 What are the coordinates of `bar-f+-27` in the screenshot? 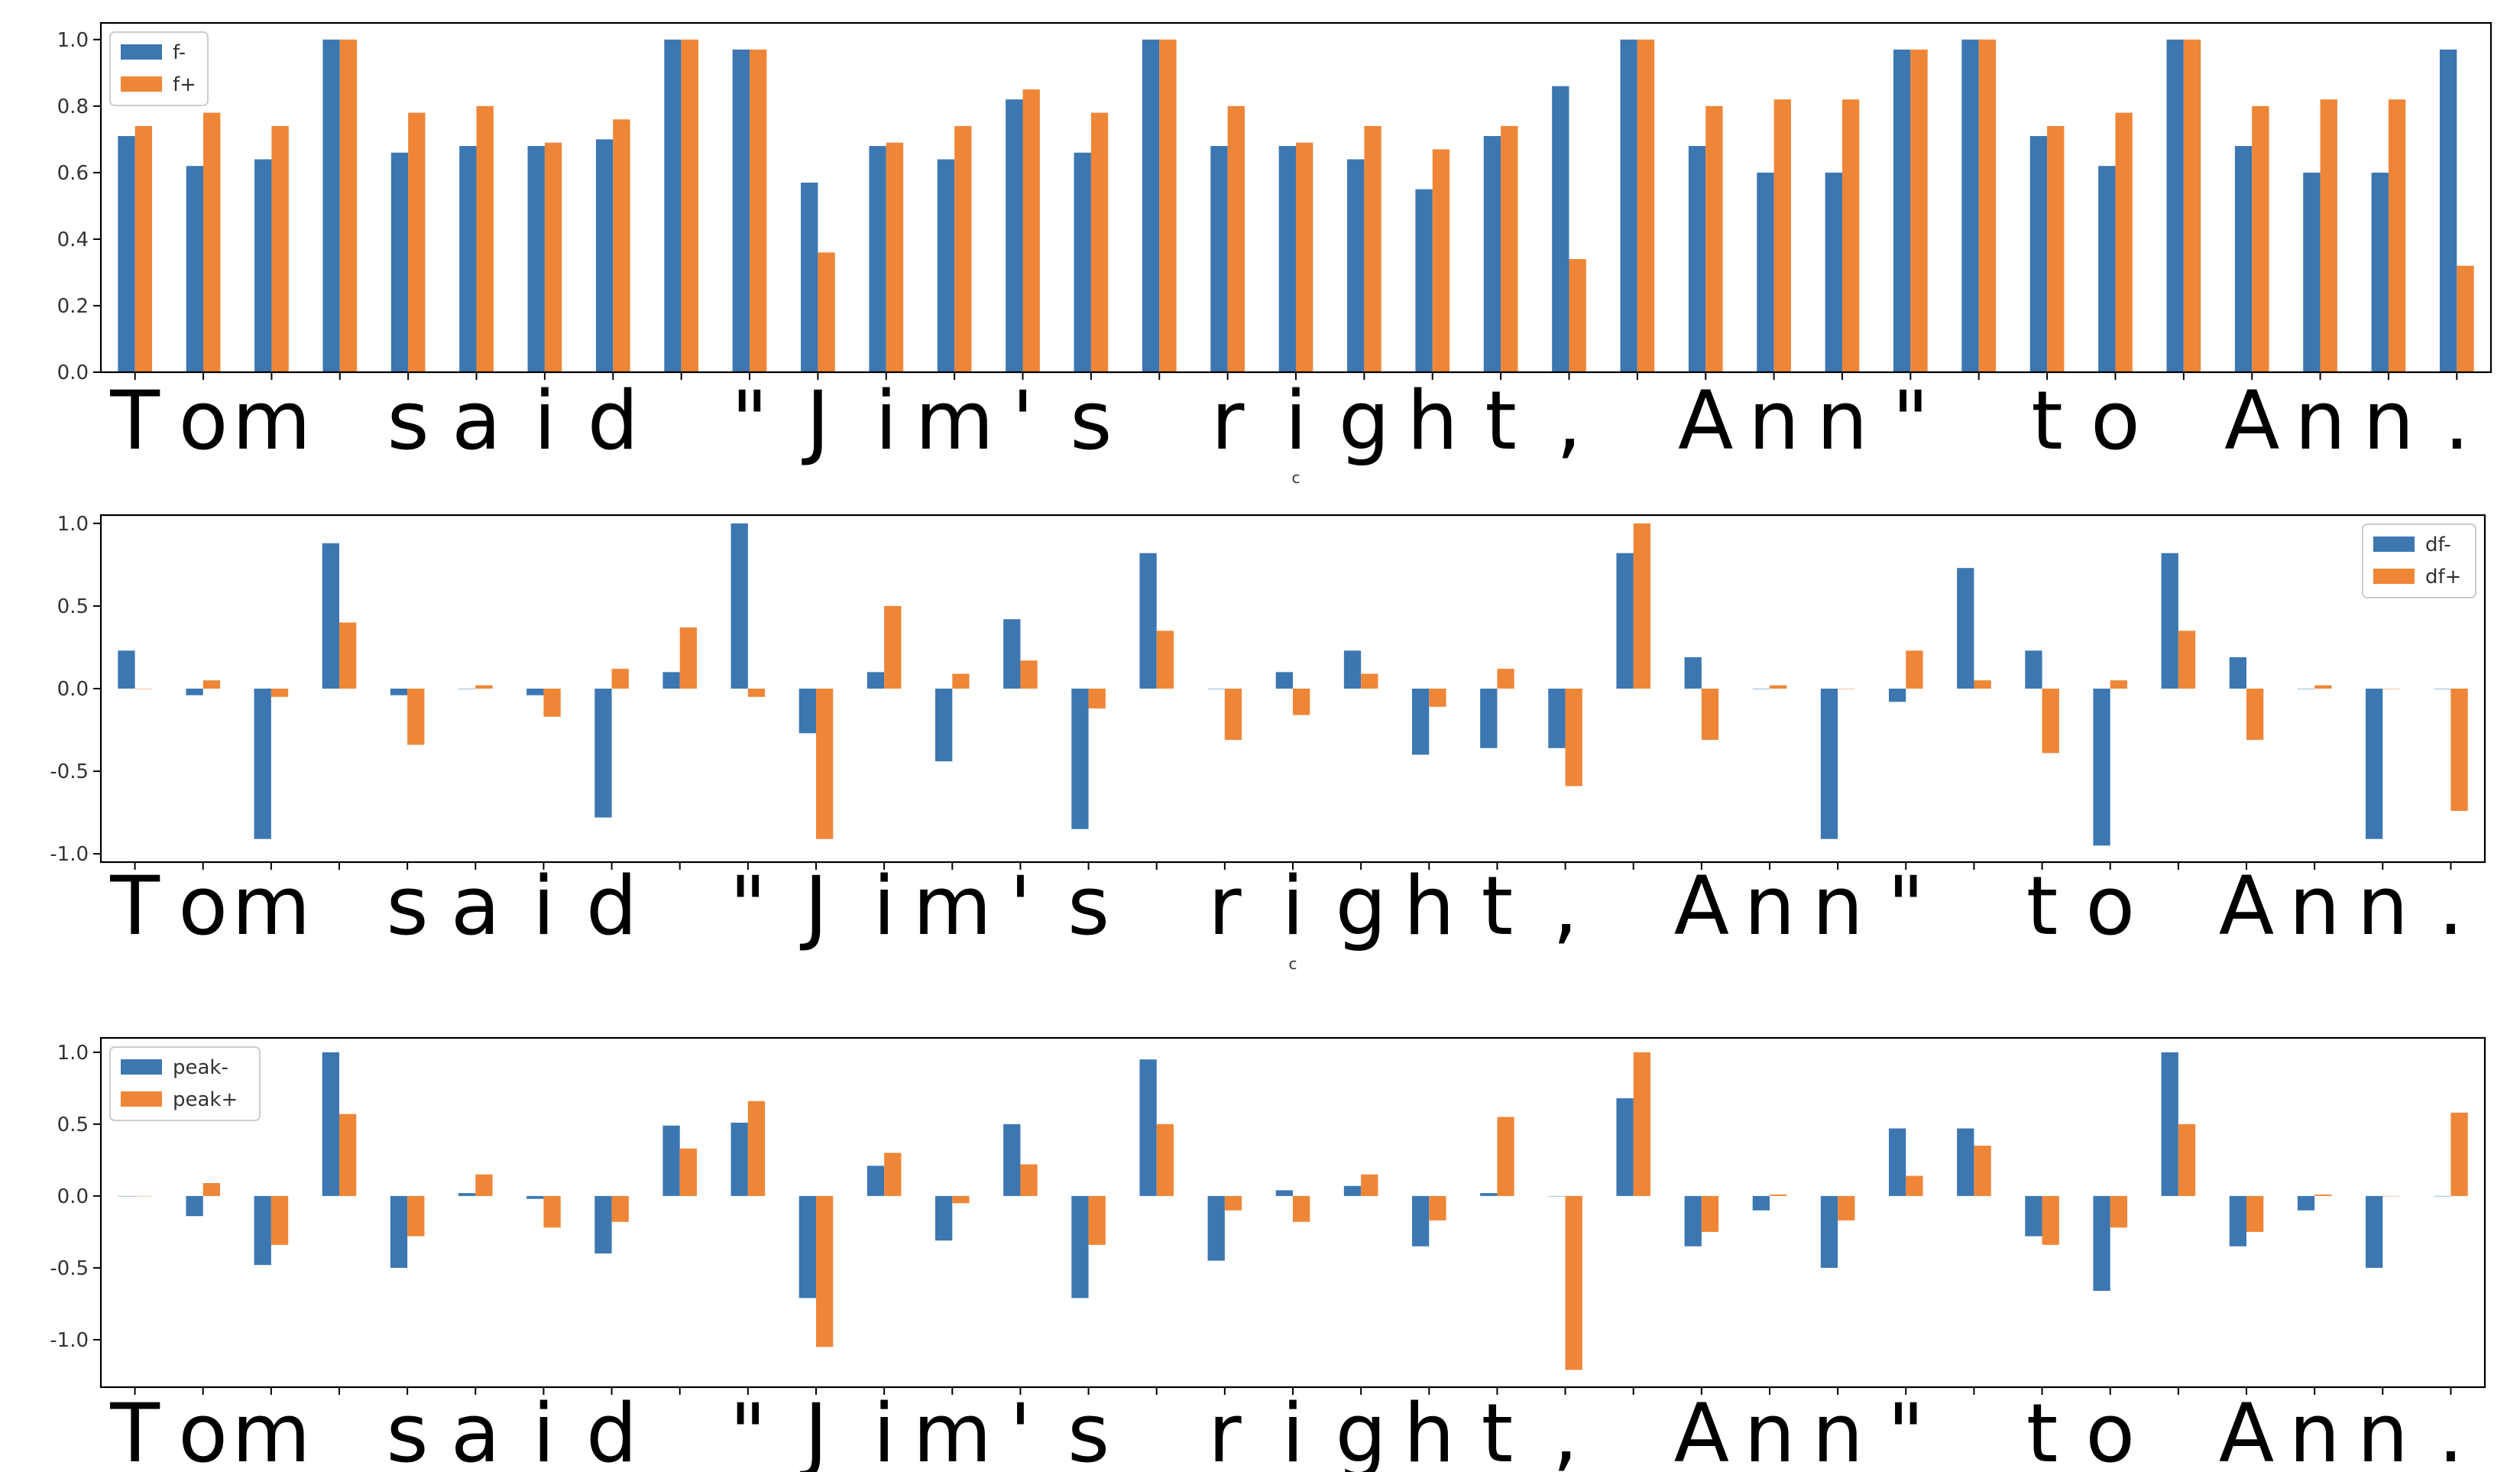 It's located at (1987, 206).